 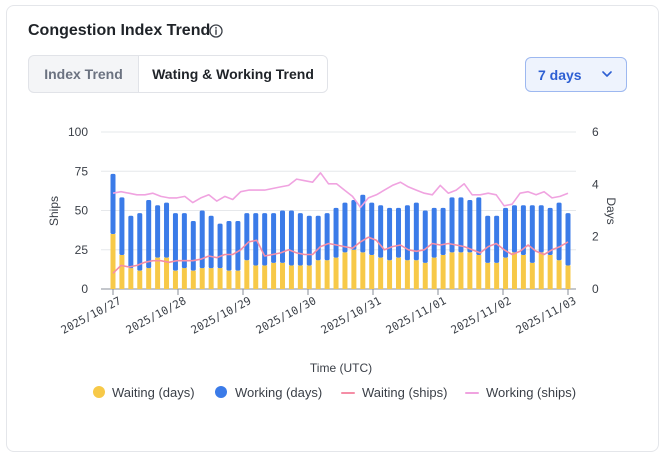 What do you see at coordinates (83, 74) in the screenshot?
I see `tab-index-trend: Index Trend` at bounding box center [83, 74].